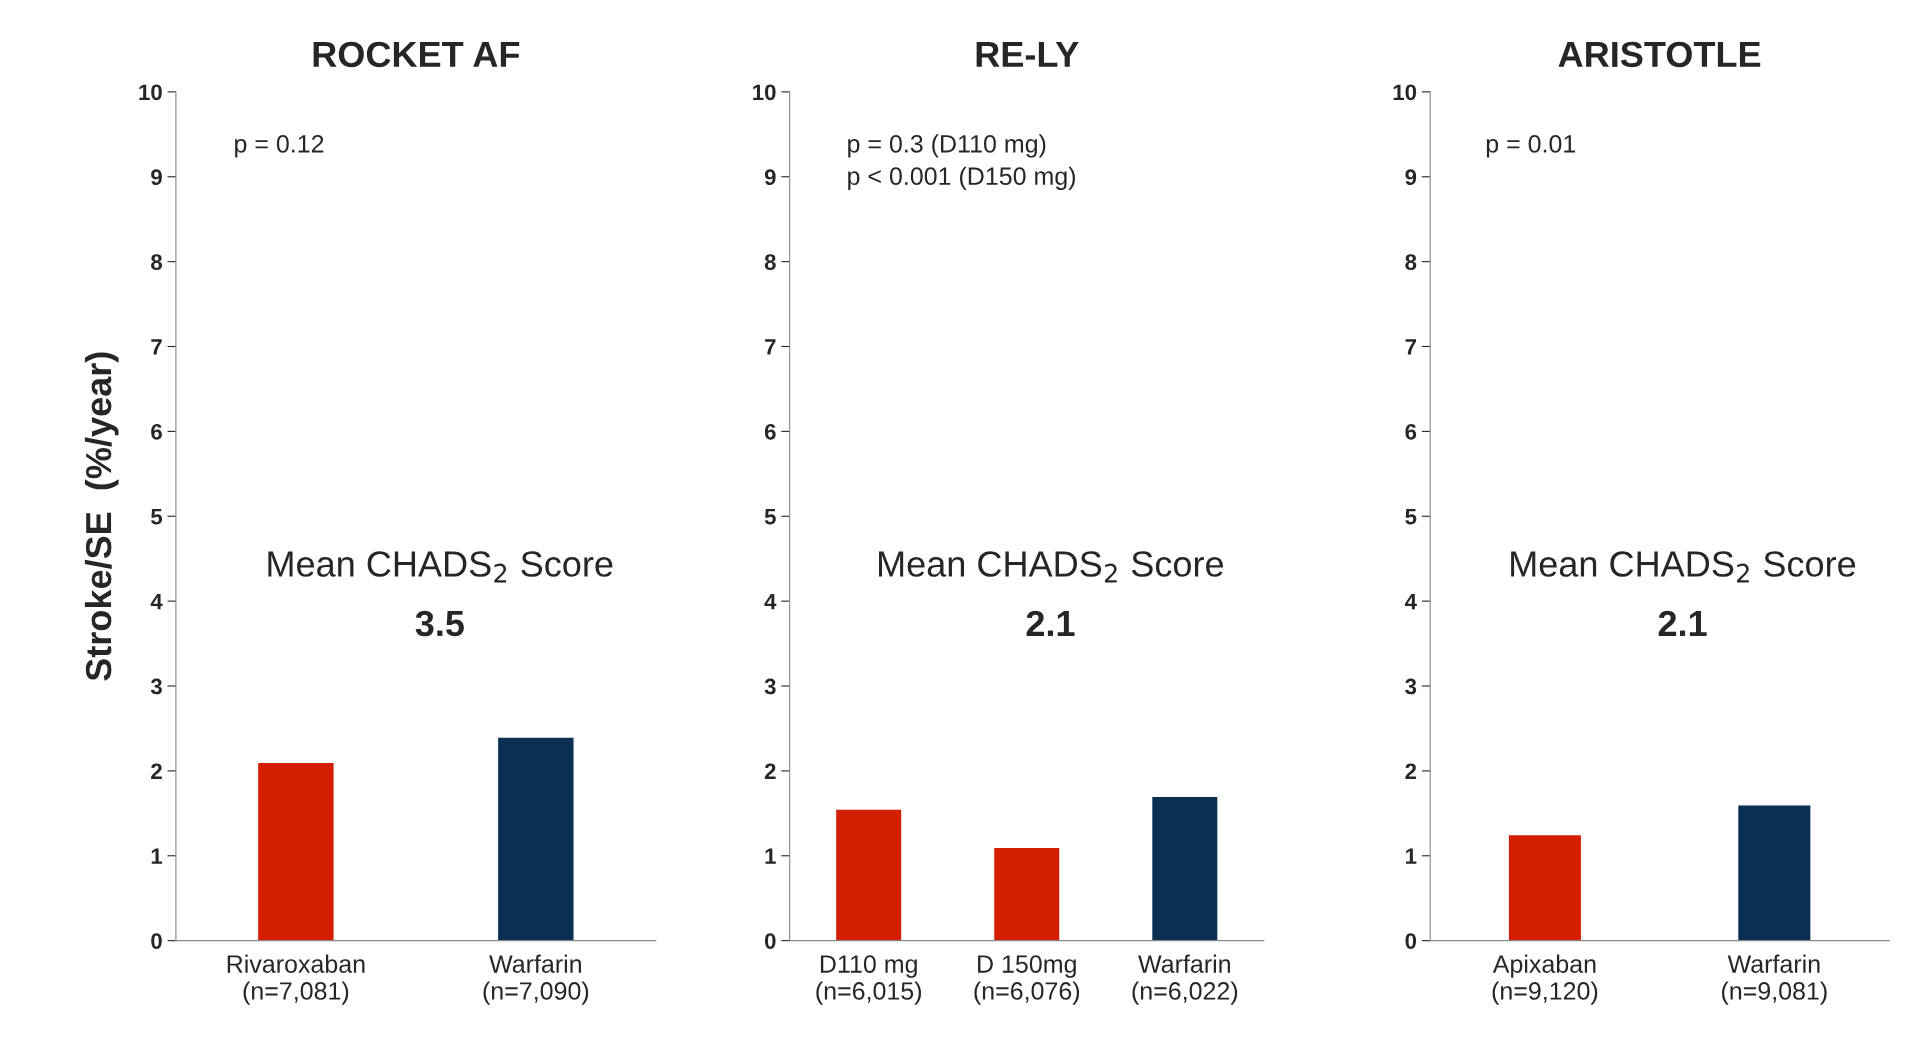 This screenshot has width=1912, height=1044. What do you see at coordinates (279, 146) in the screenshot?
I see `annotation: p = 0.12` at bounding box center [279, 146].